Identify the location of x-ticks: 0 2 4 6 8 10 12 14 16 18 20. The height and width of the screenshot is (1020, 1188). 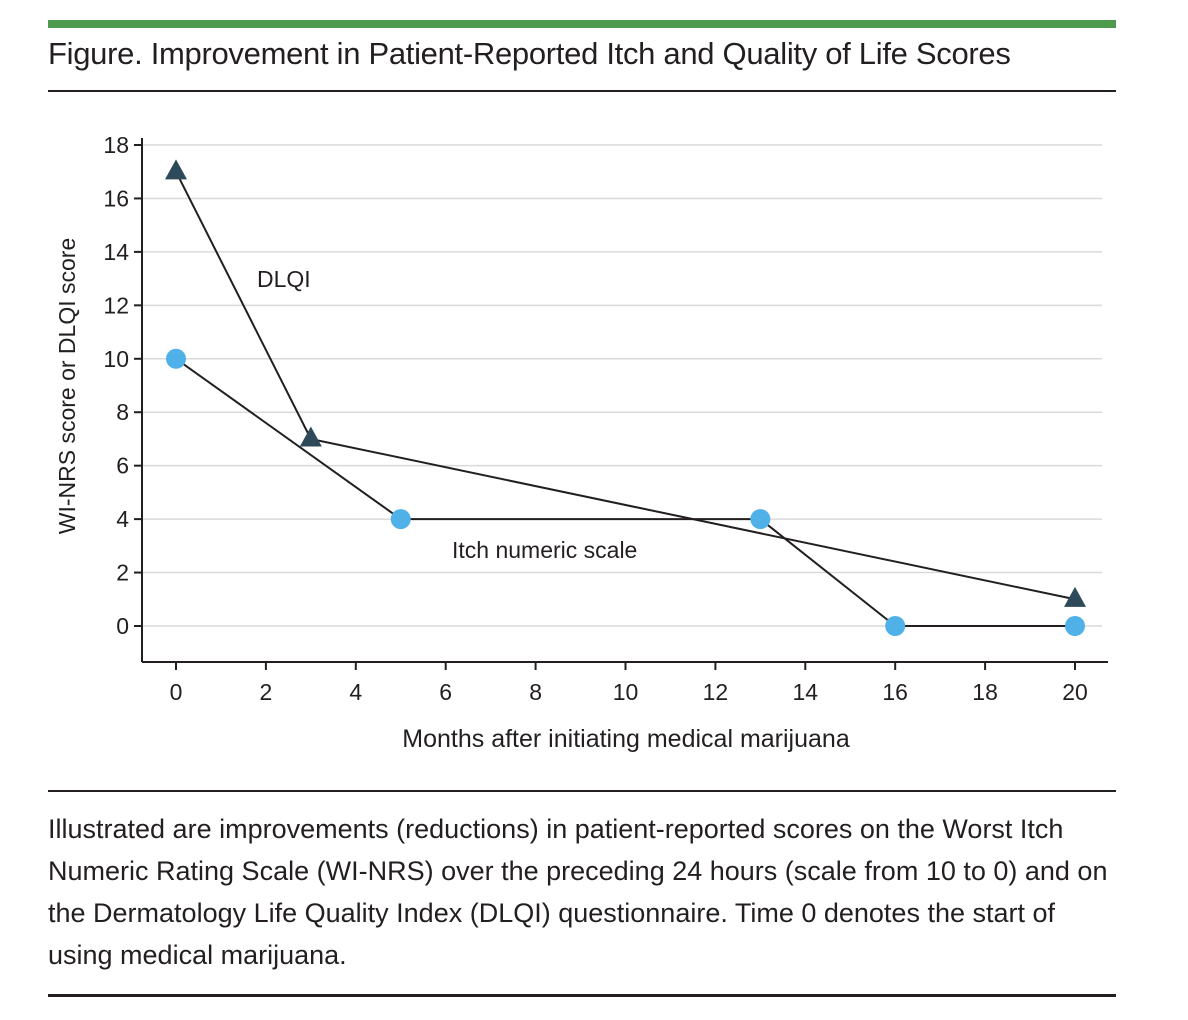
(629, 683).